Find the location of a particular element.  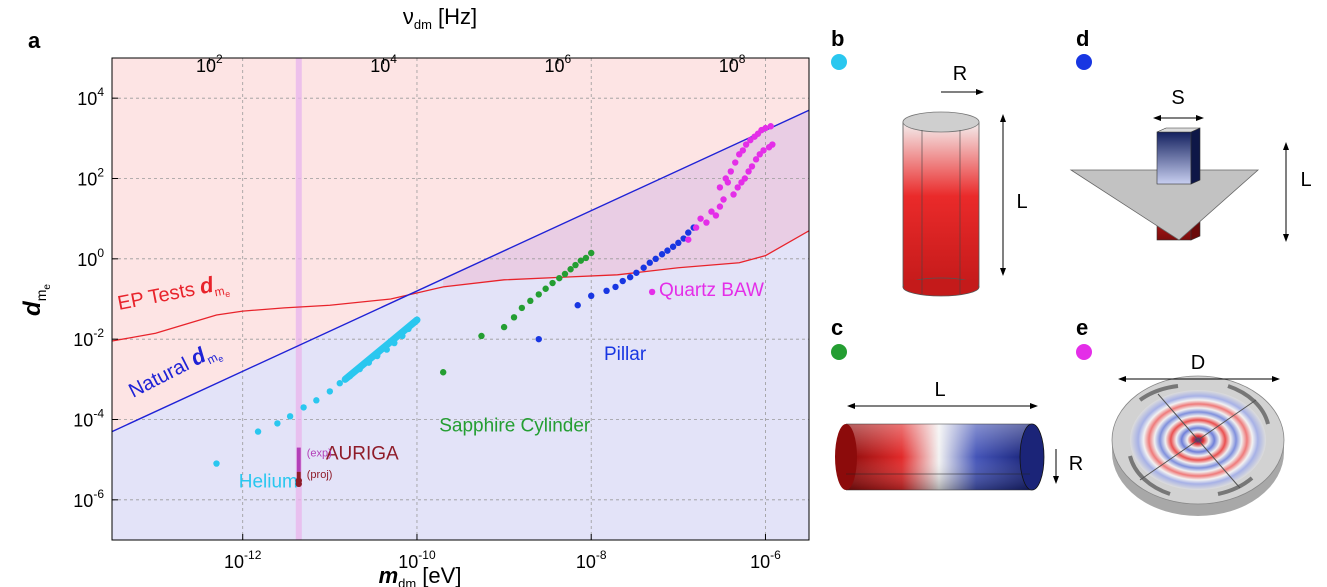

auriga-tag-exp: (exp) is located at coordinates (319, 453).